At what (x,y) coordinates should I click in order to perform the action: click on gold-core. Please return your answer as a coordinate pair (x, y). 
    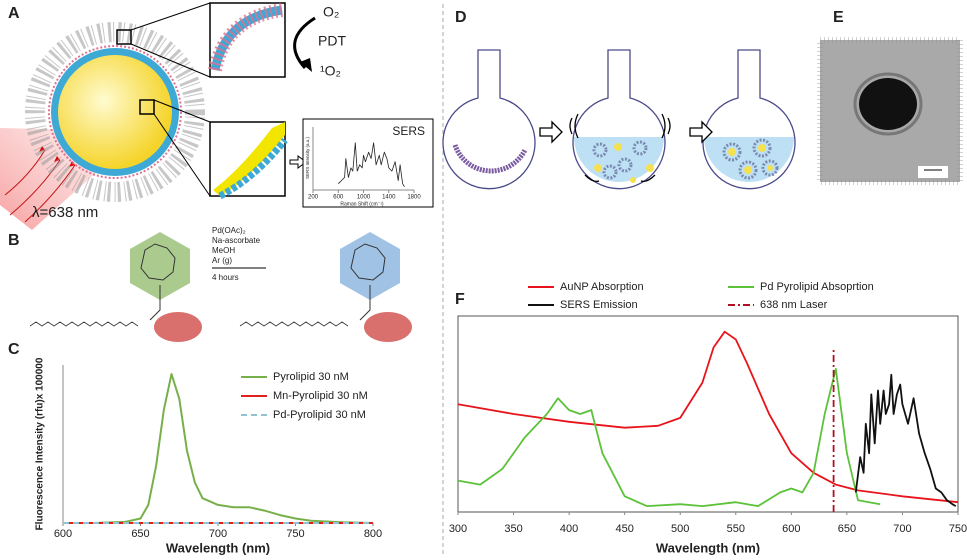
    Looking at the image, I should click on (115, 112).